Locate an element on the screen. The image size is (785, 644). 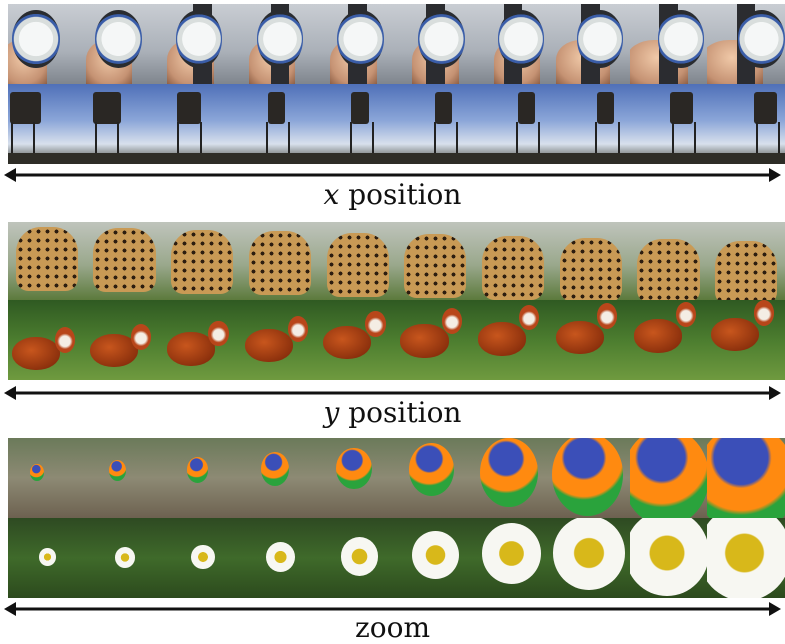
water-tower-image-strip is located at coordinates (396, 124).